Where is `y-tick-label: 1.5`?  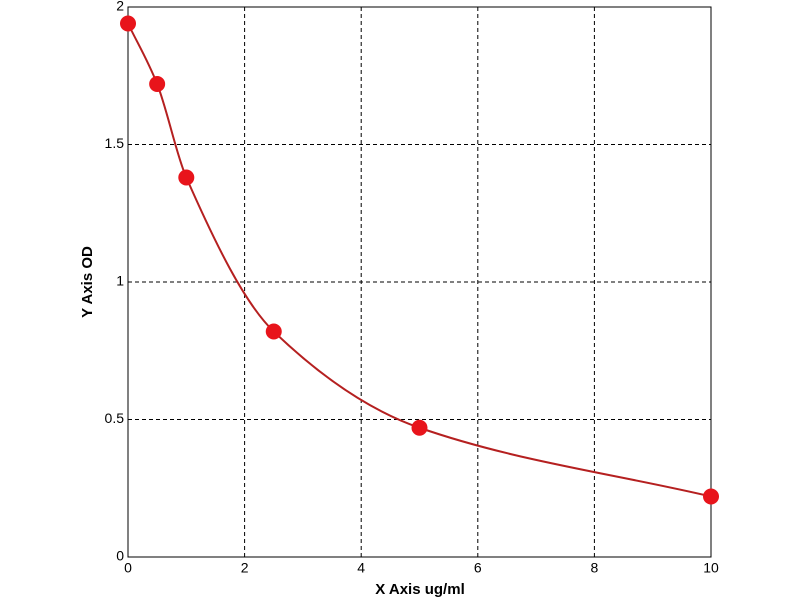
y-tick-label: 1.5 is located at coordinates (115, 143).